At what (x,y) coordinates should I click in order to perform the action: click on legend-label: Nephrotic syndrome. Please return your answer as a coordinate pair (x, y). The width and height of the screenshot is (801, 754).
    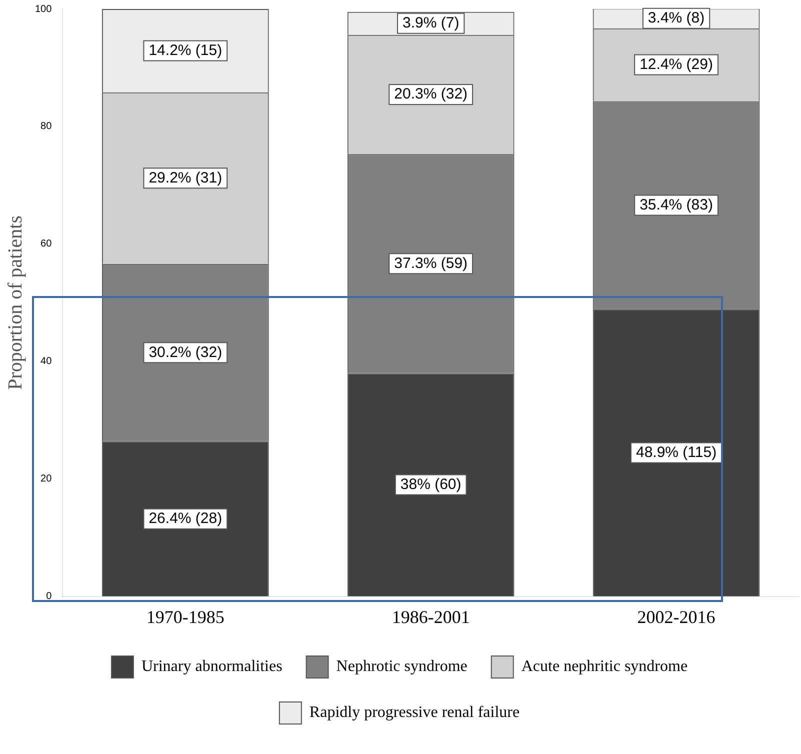
    Looking at the image, I should click on (402, 667).